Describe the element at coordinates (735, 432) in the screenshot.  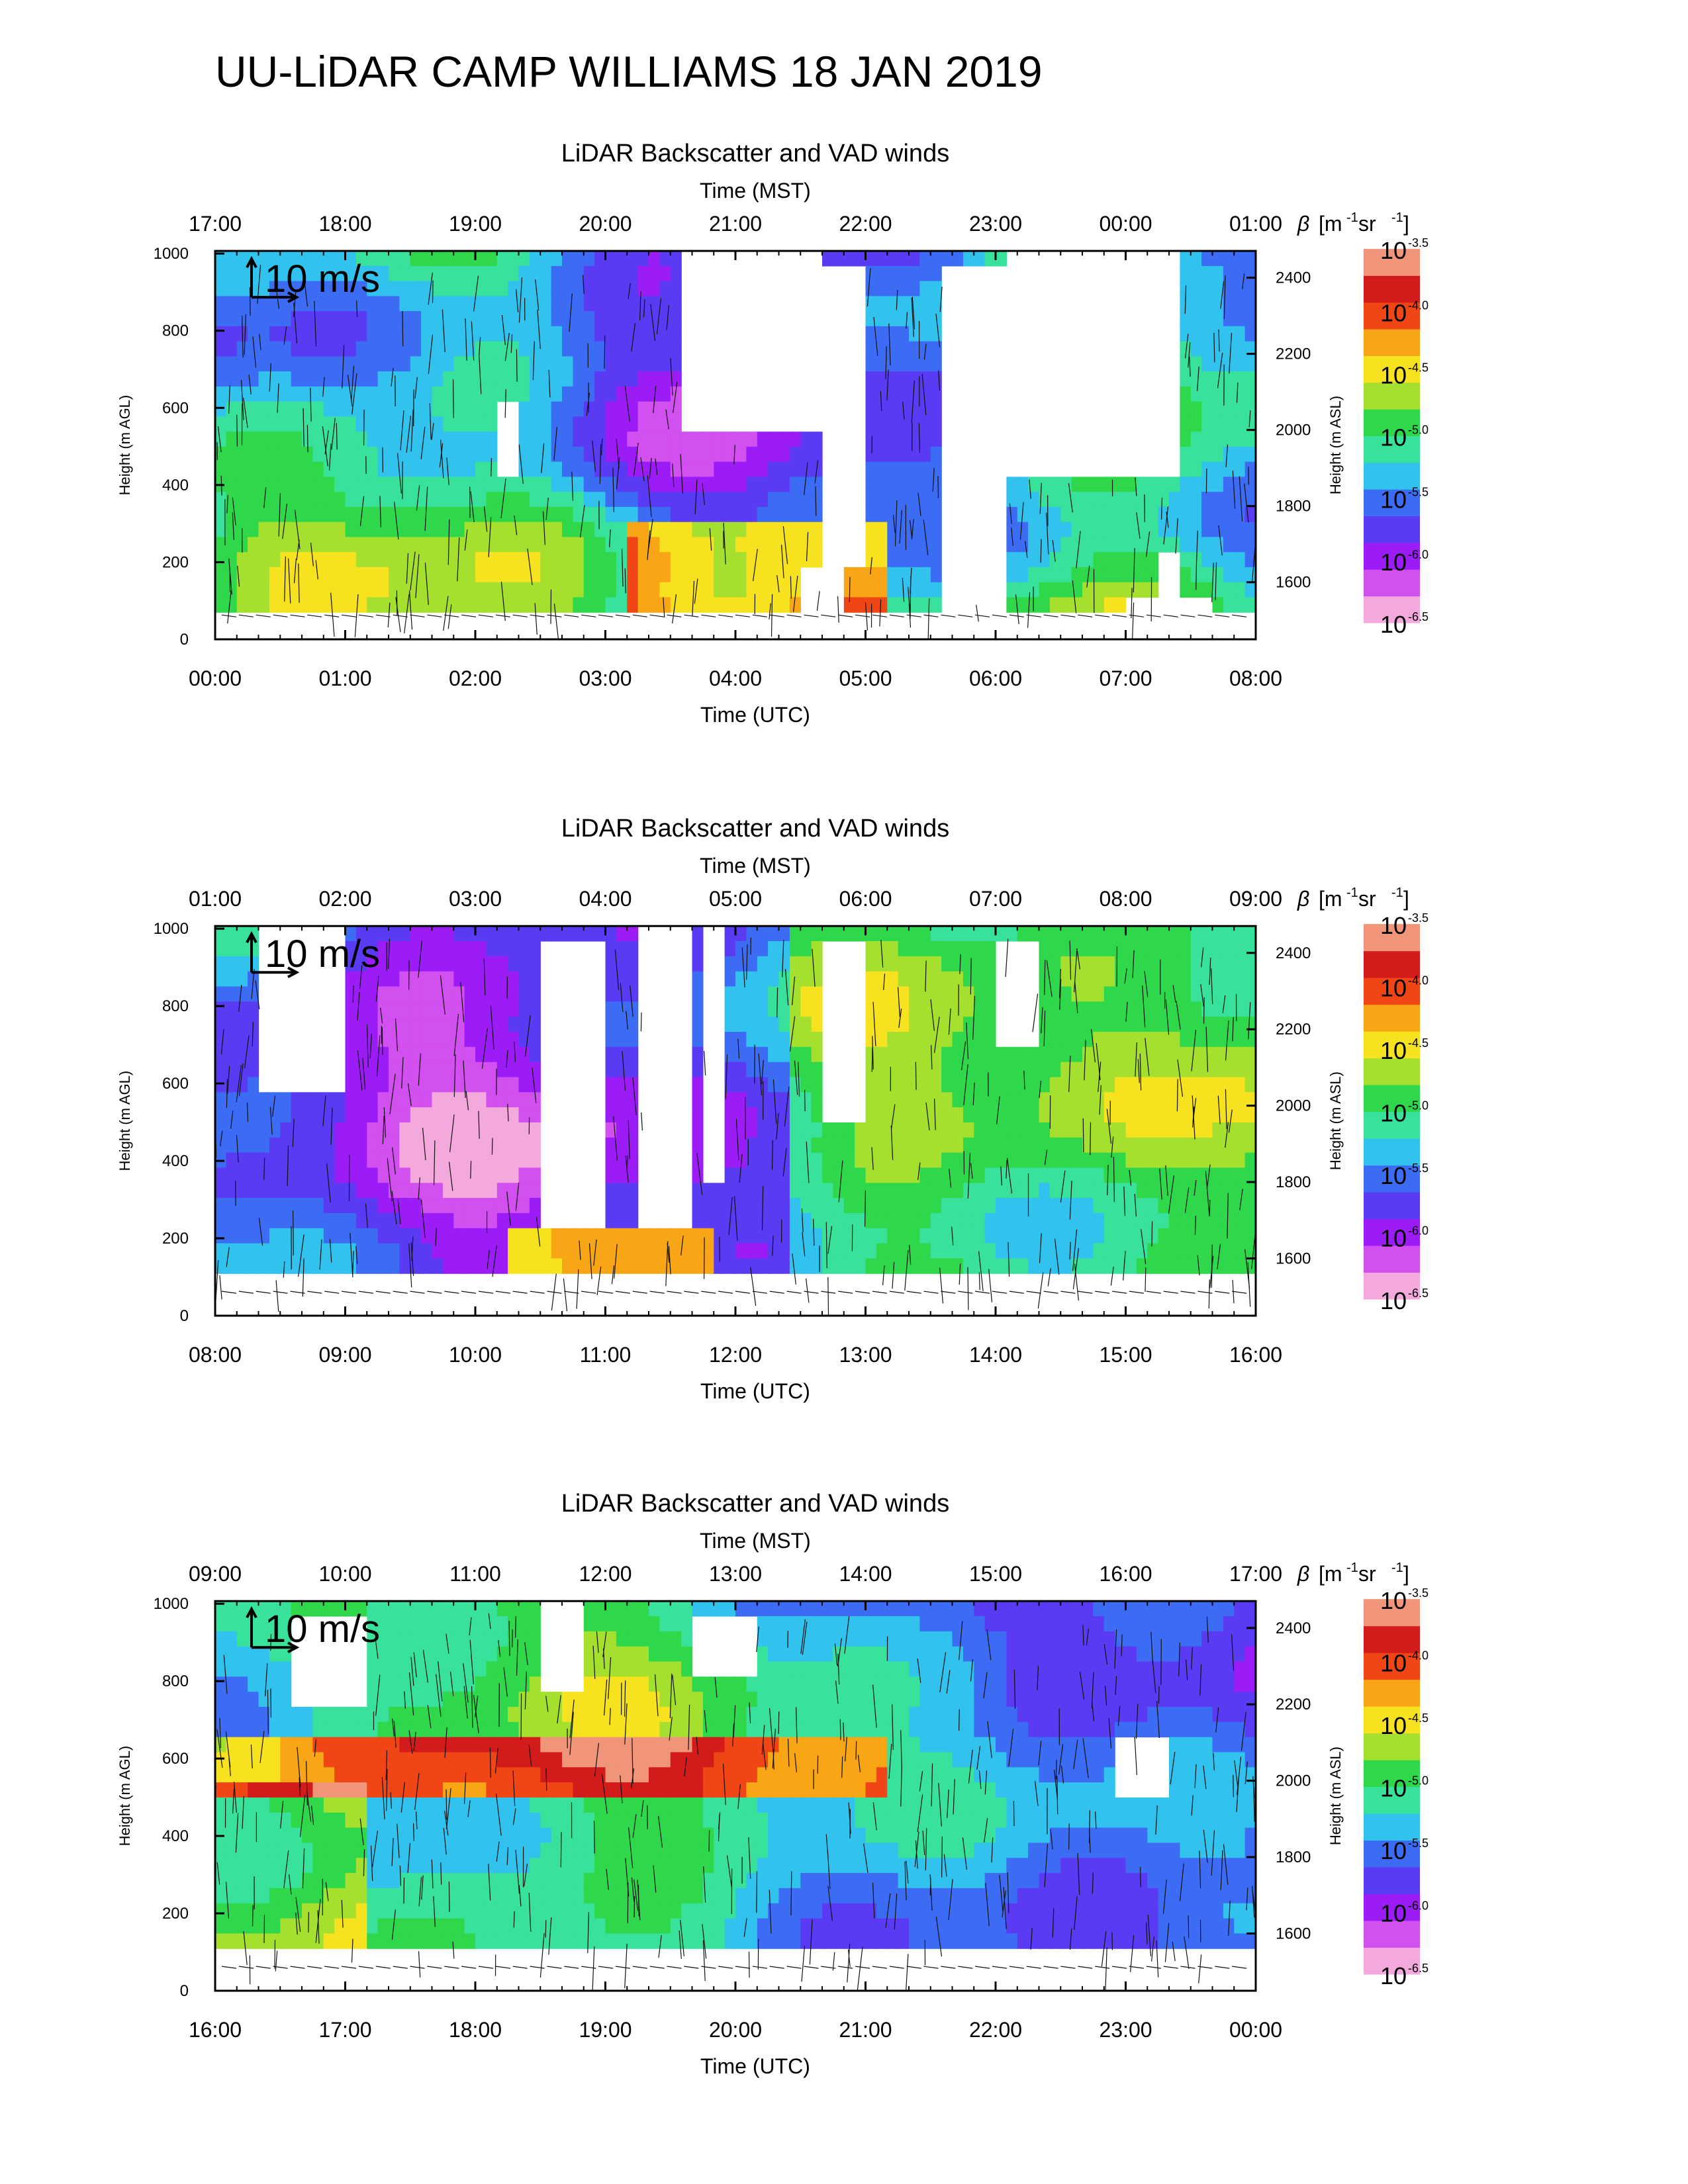
I see `backscatter-heatmap` at that location.